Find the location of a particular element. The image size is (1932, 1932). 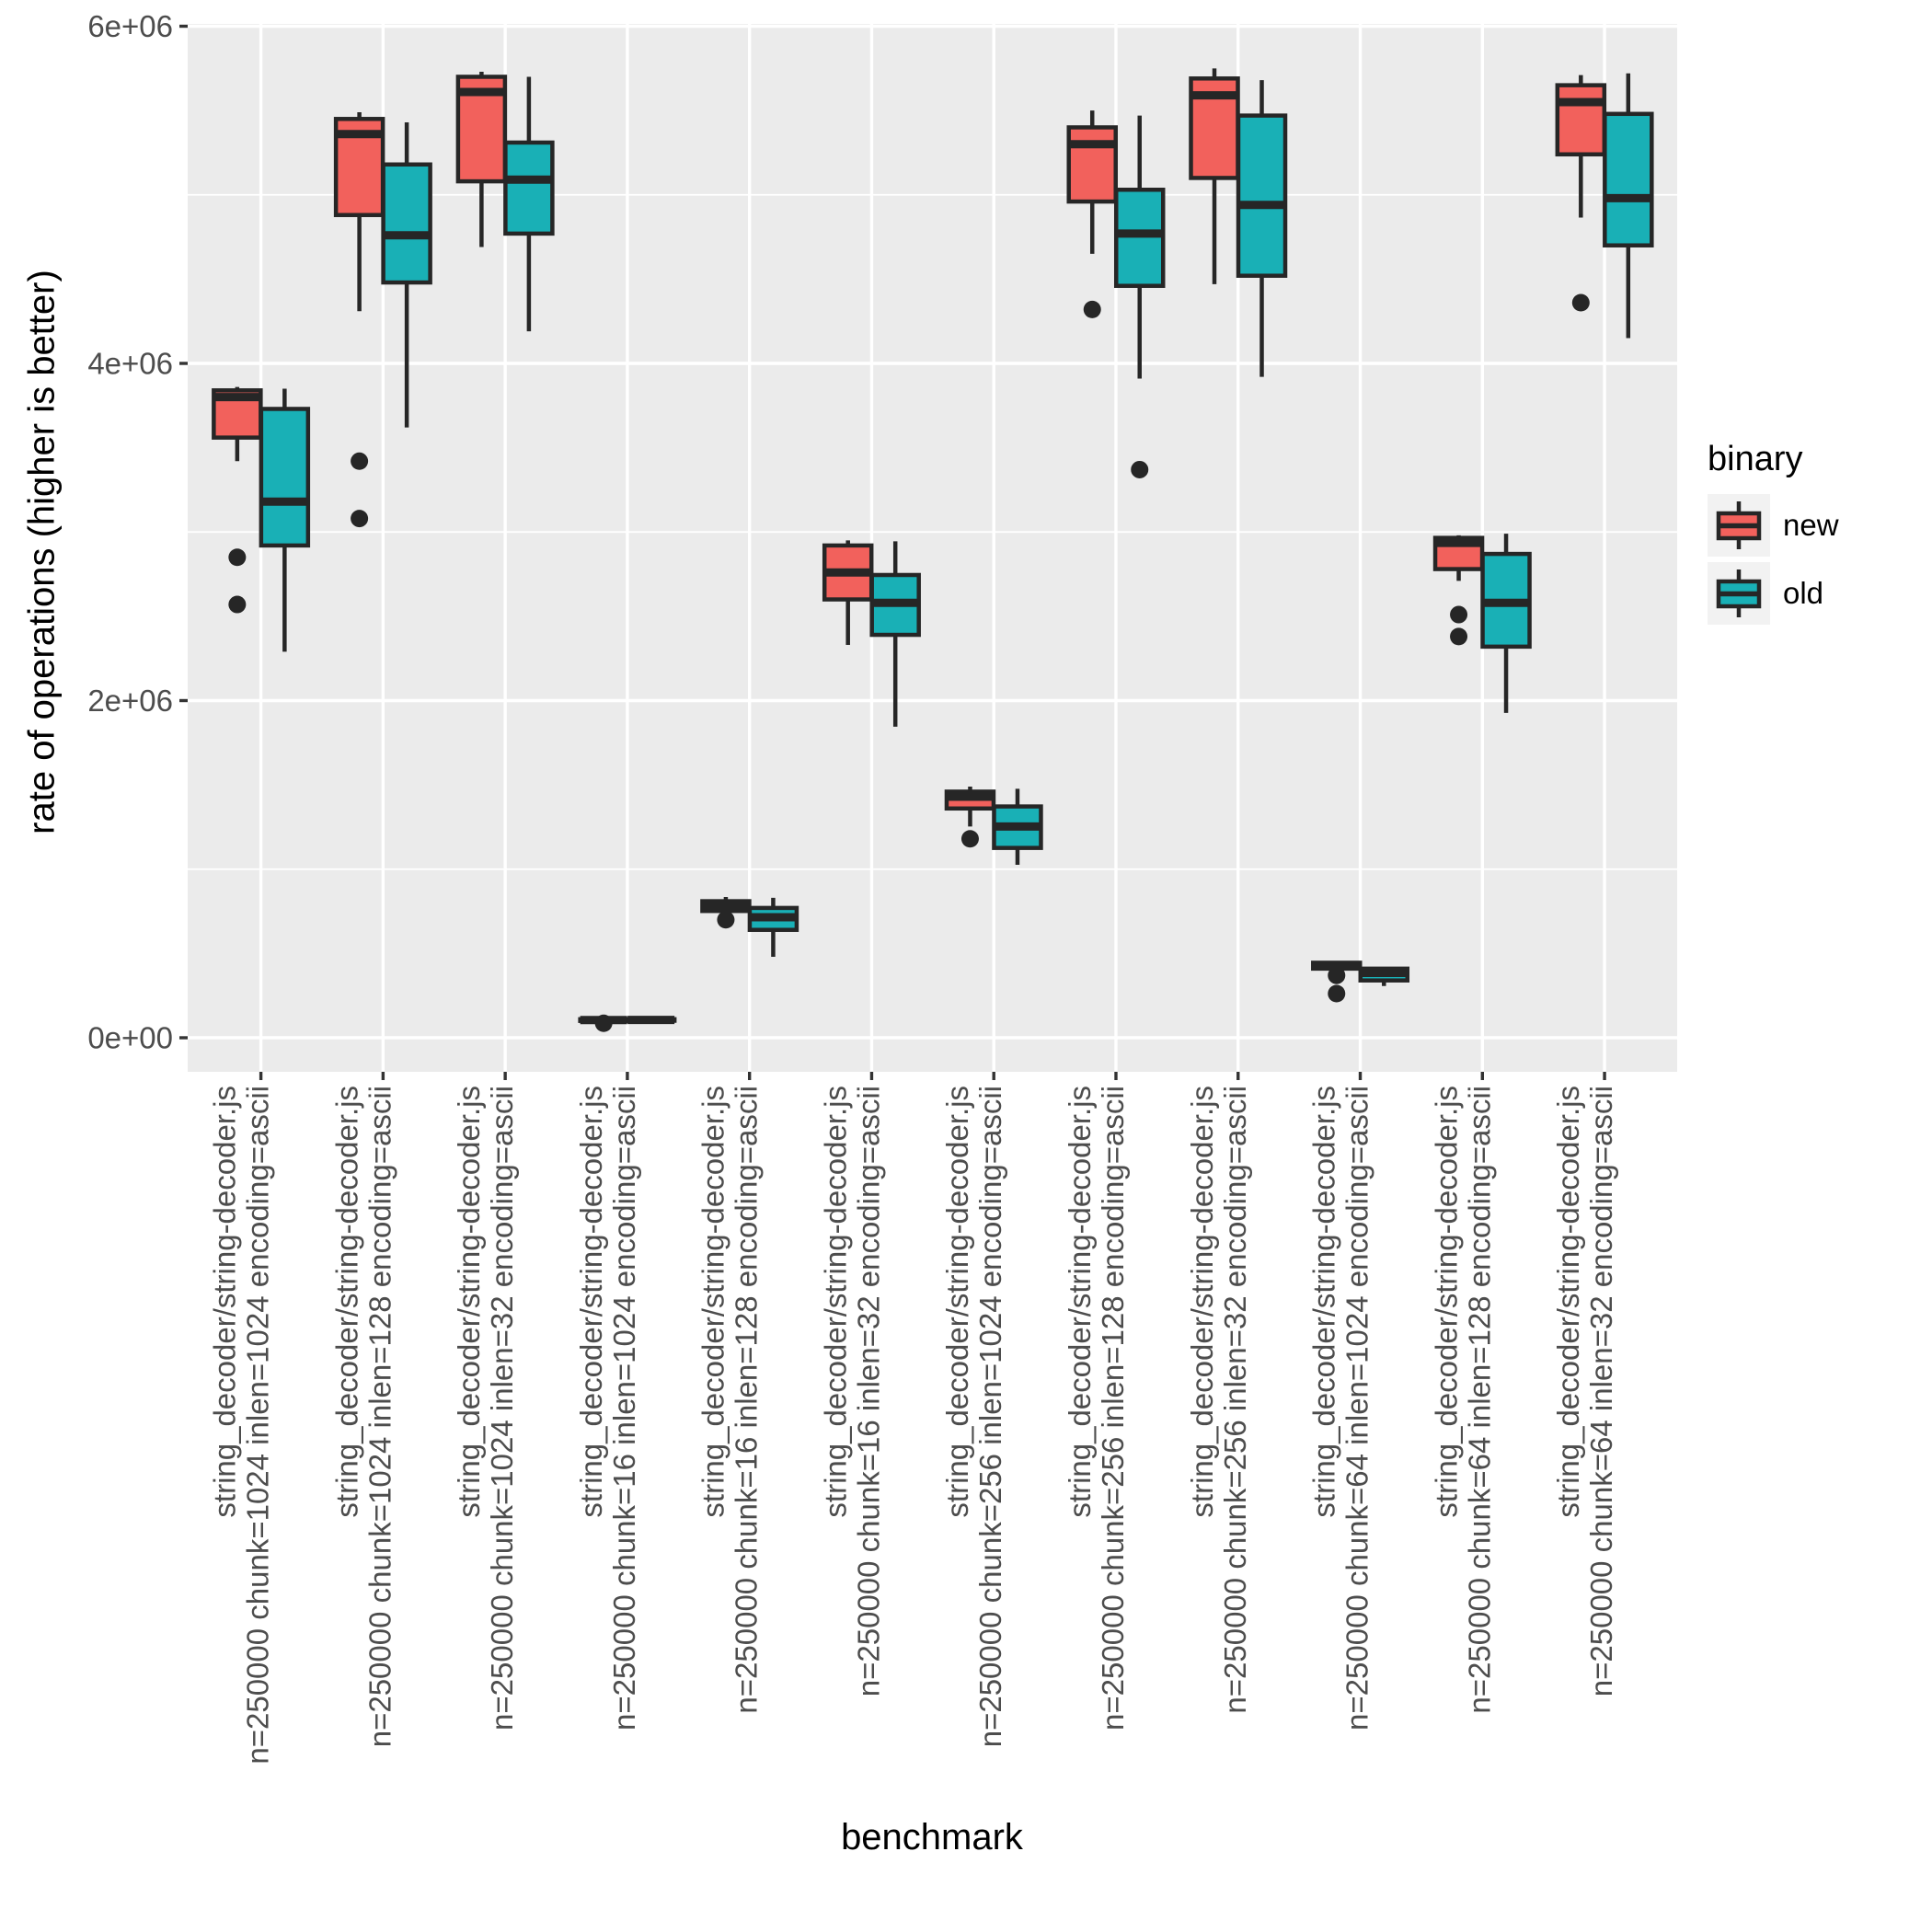

y-tick-label: 4e+06 is located at coordinates (130, 364).